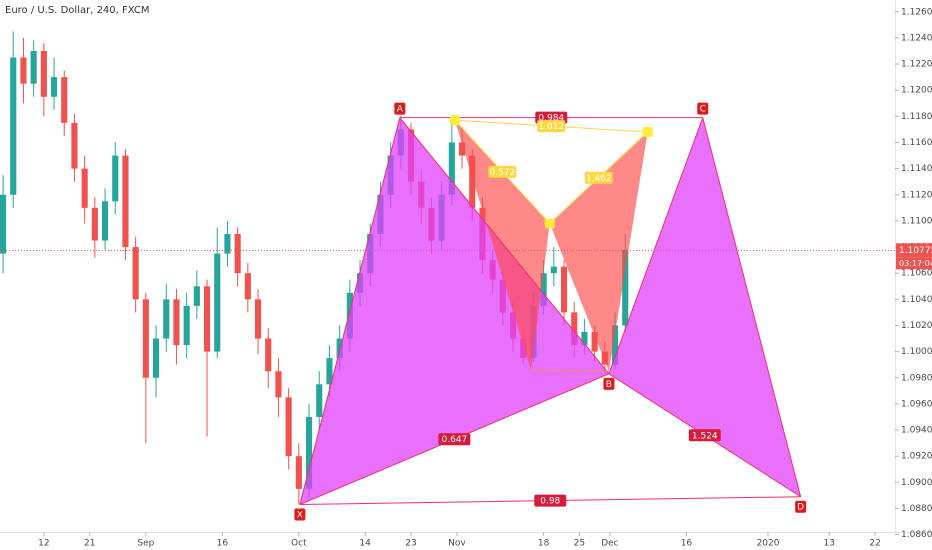 This screenshot has height=550, width=932. What do you see at coordinates (916, 117) in the screenshot?
I see `y-tick-label: 1.11800` at bounding box center [916, 117].